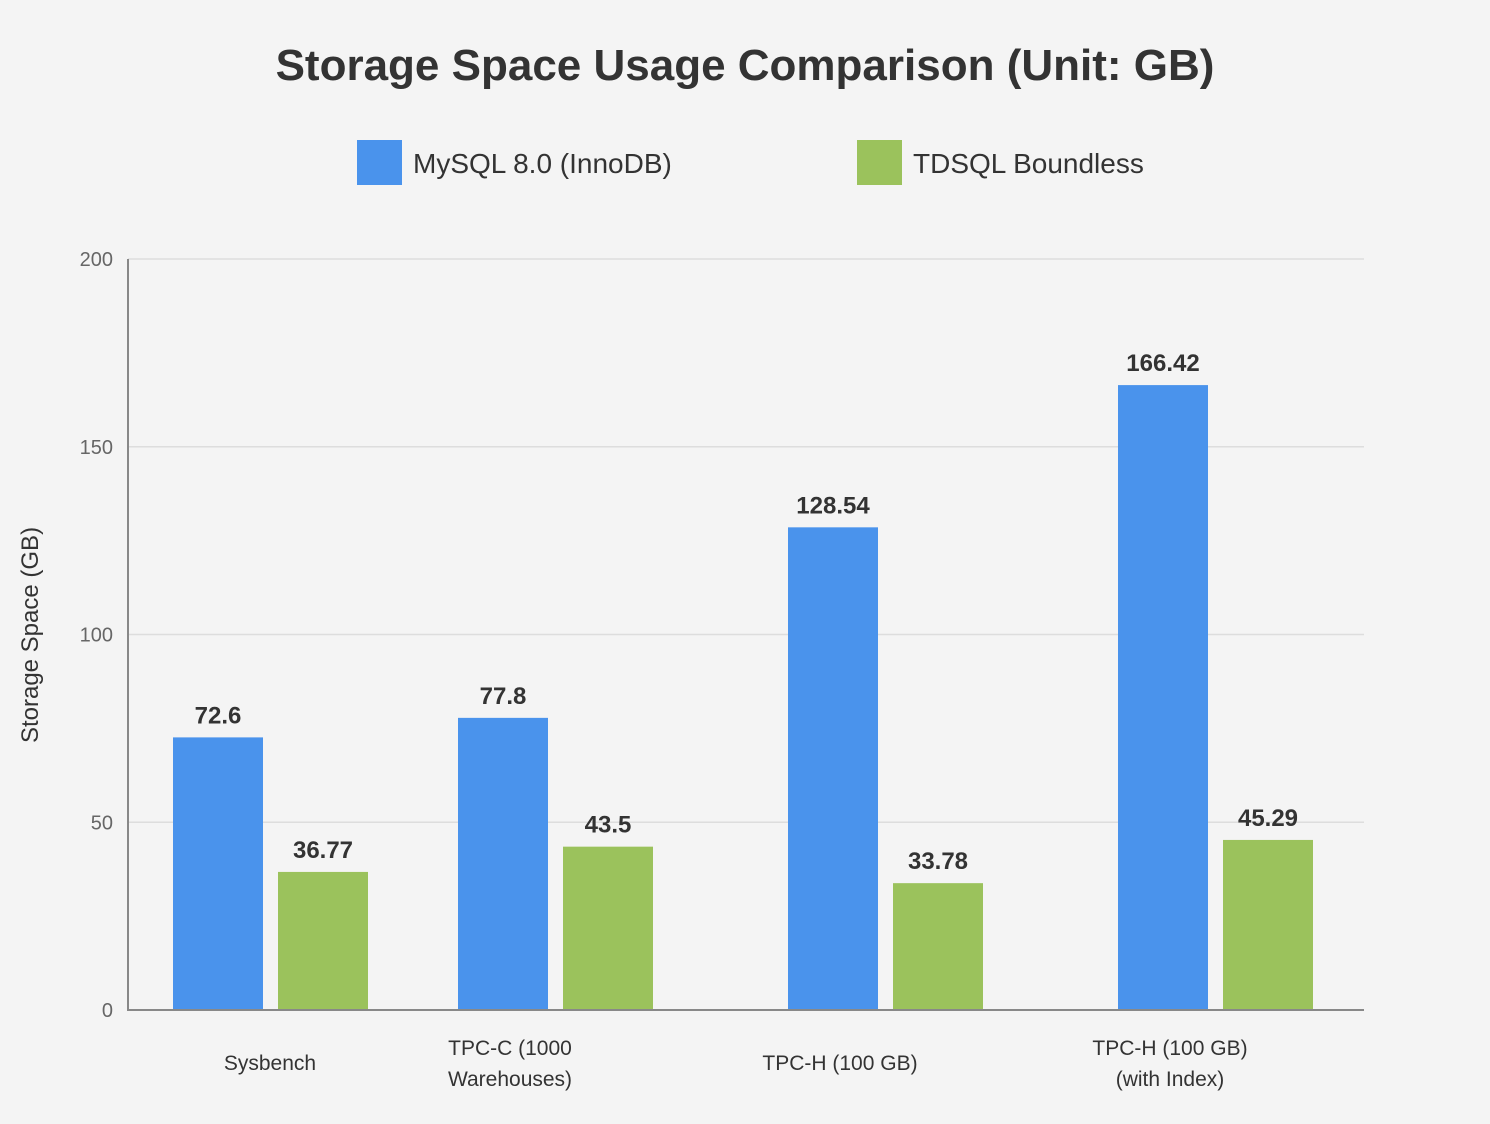 The width and height of the screenshot is (1490, 1124). I want to click on legend-swatch-mysql, so click(379, 162).